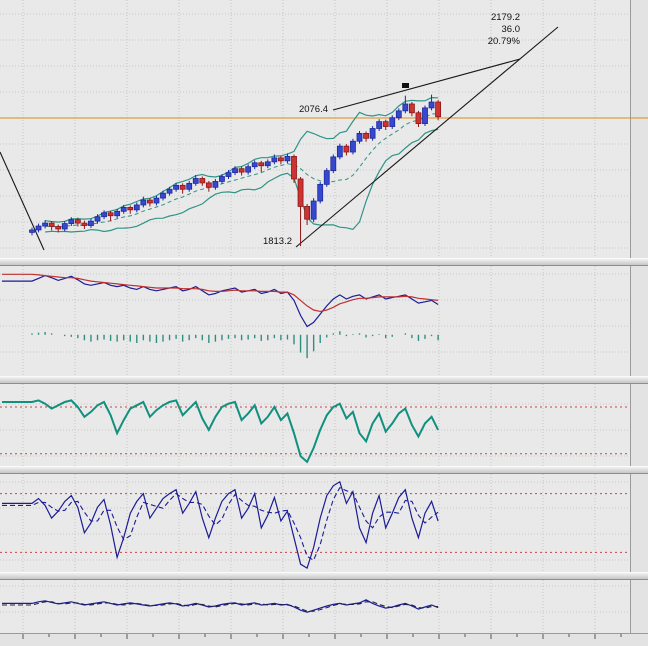  I want to click on indicator5-panel, so click(220, 606).